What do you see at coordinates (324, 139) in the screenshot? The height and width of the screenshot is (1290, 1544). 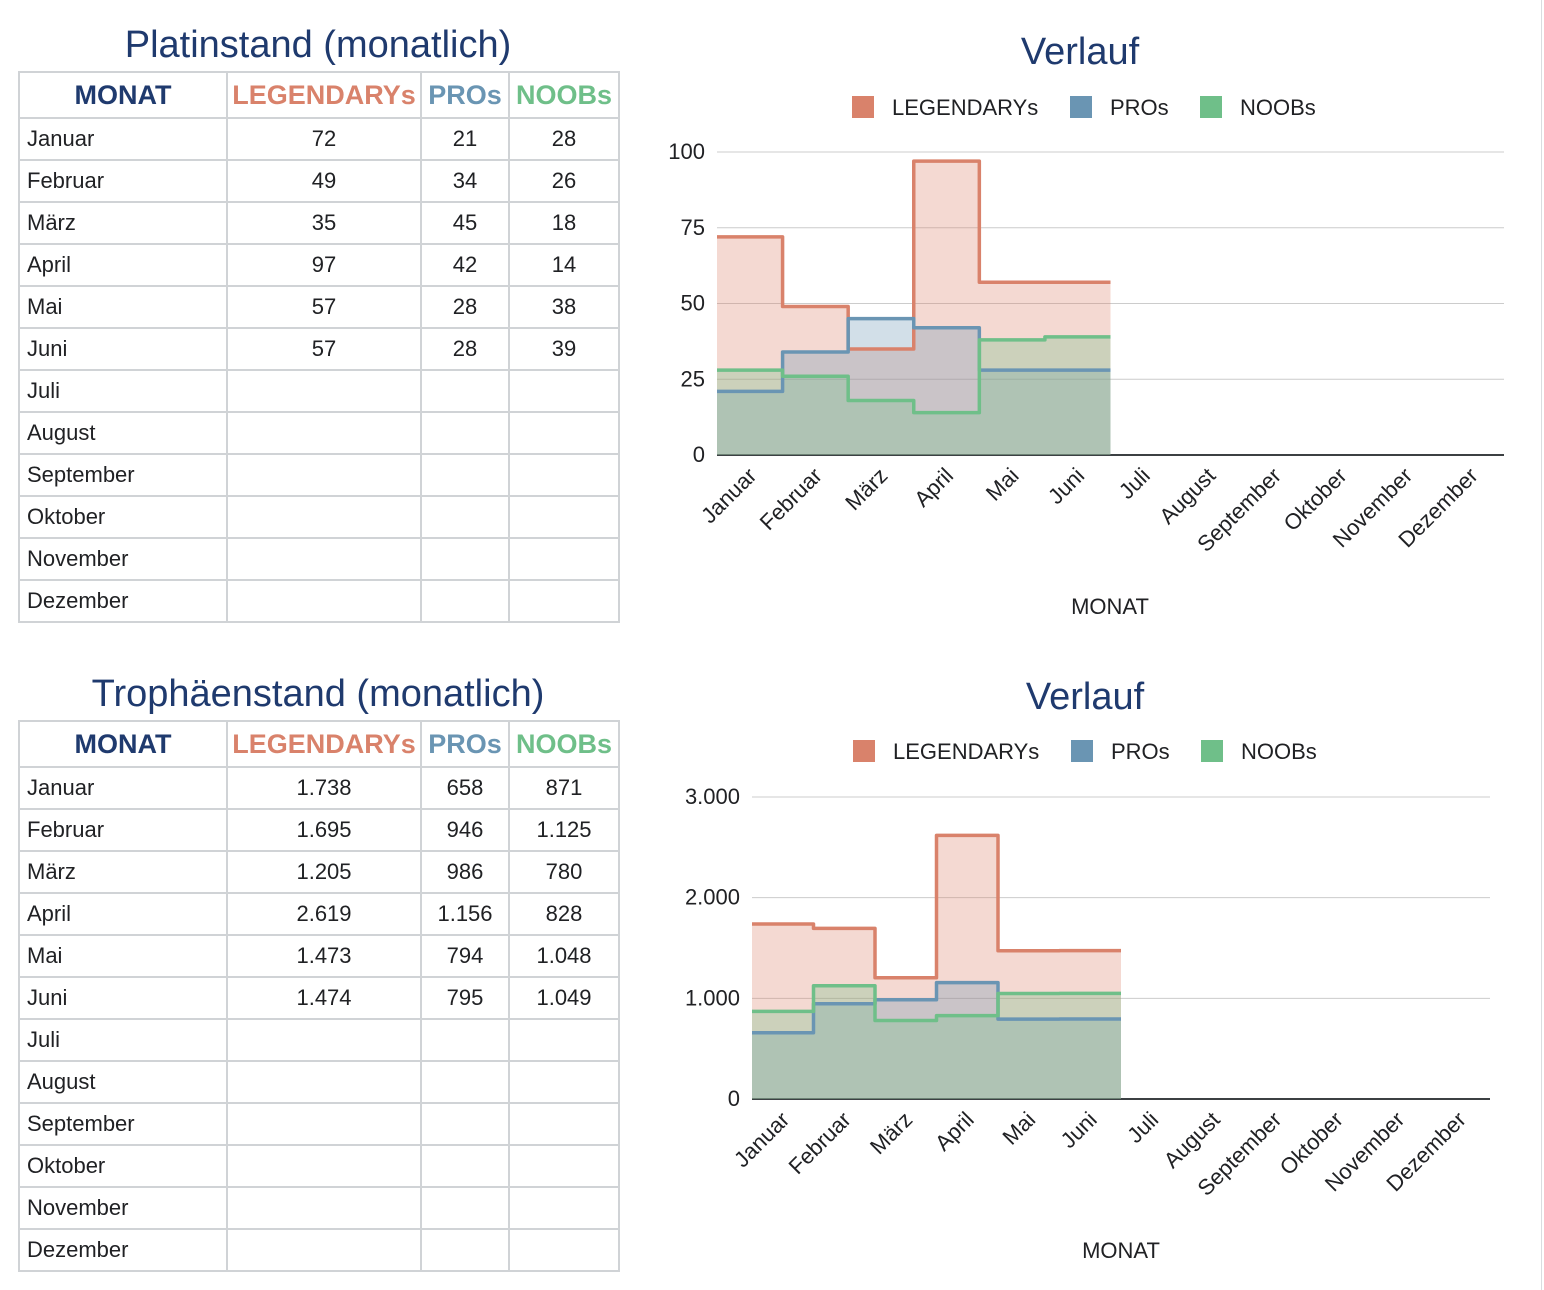 I see `cell-legendarys: 72` at bounding box center [324, 139].